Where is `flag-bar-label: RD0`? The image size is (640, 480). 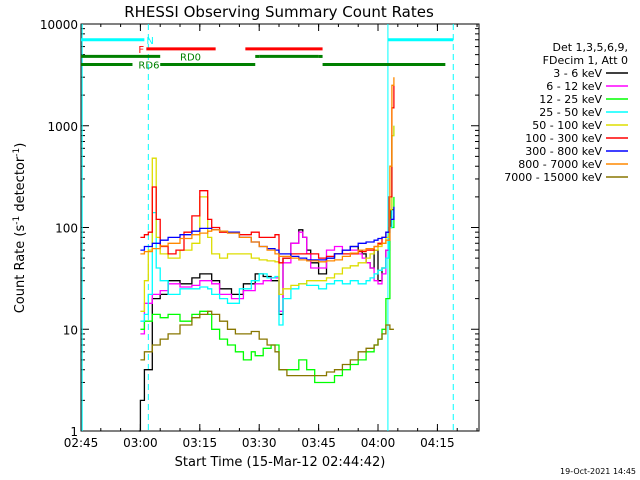
flag-bar-label: RD0 is located at coordinates (190, 57).